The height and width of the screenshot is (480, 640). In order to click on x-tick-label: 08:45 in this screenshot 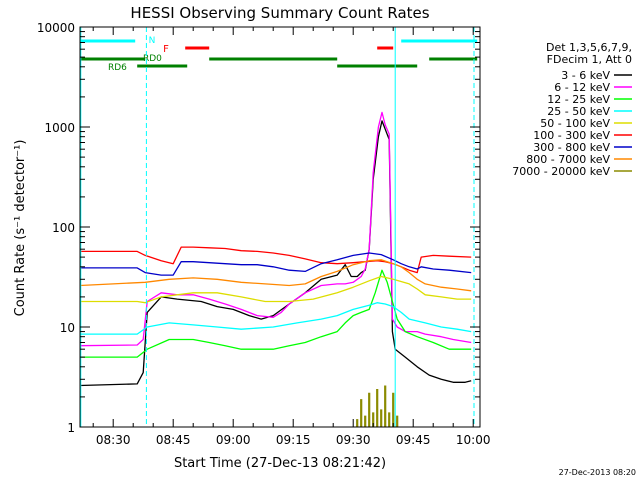, I will do `click(173, 440)`.